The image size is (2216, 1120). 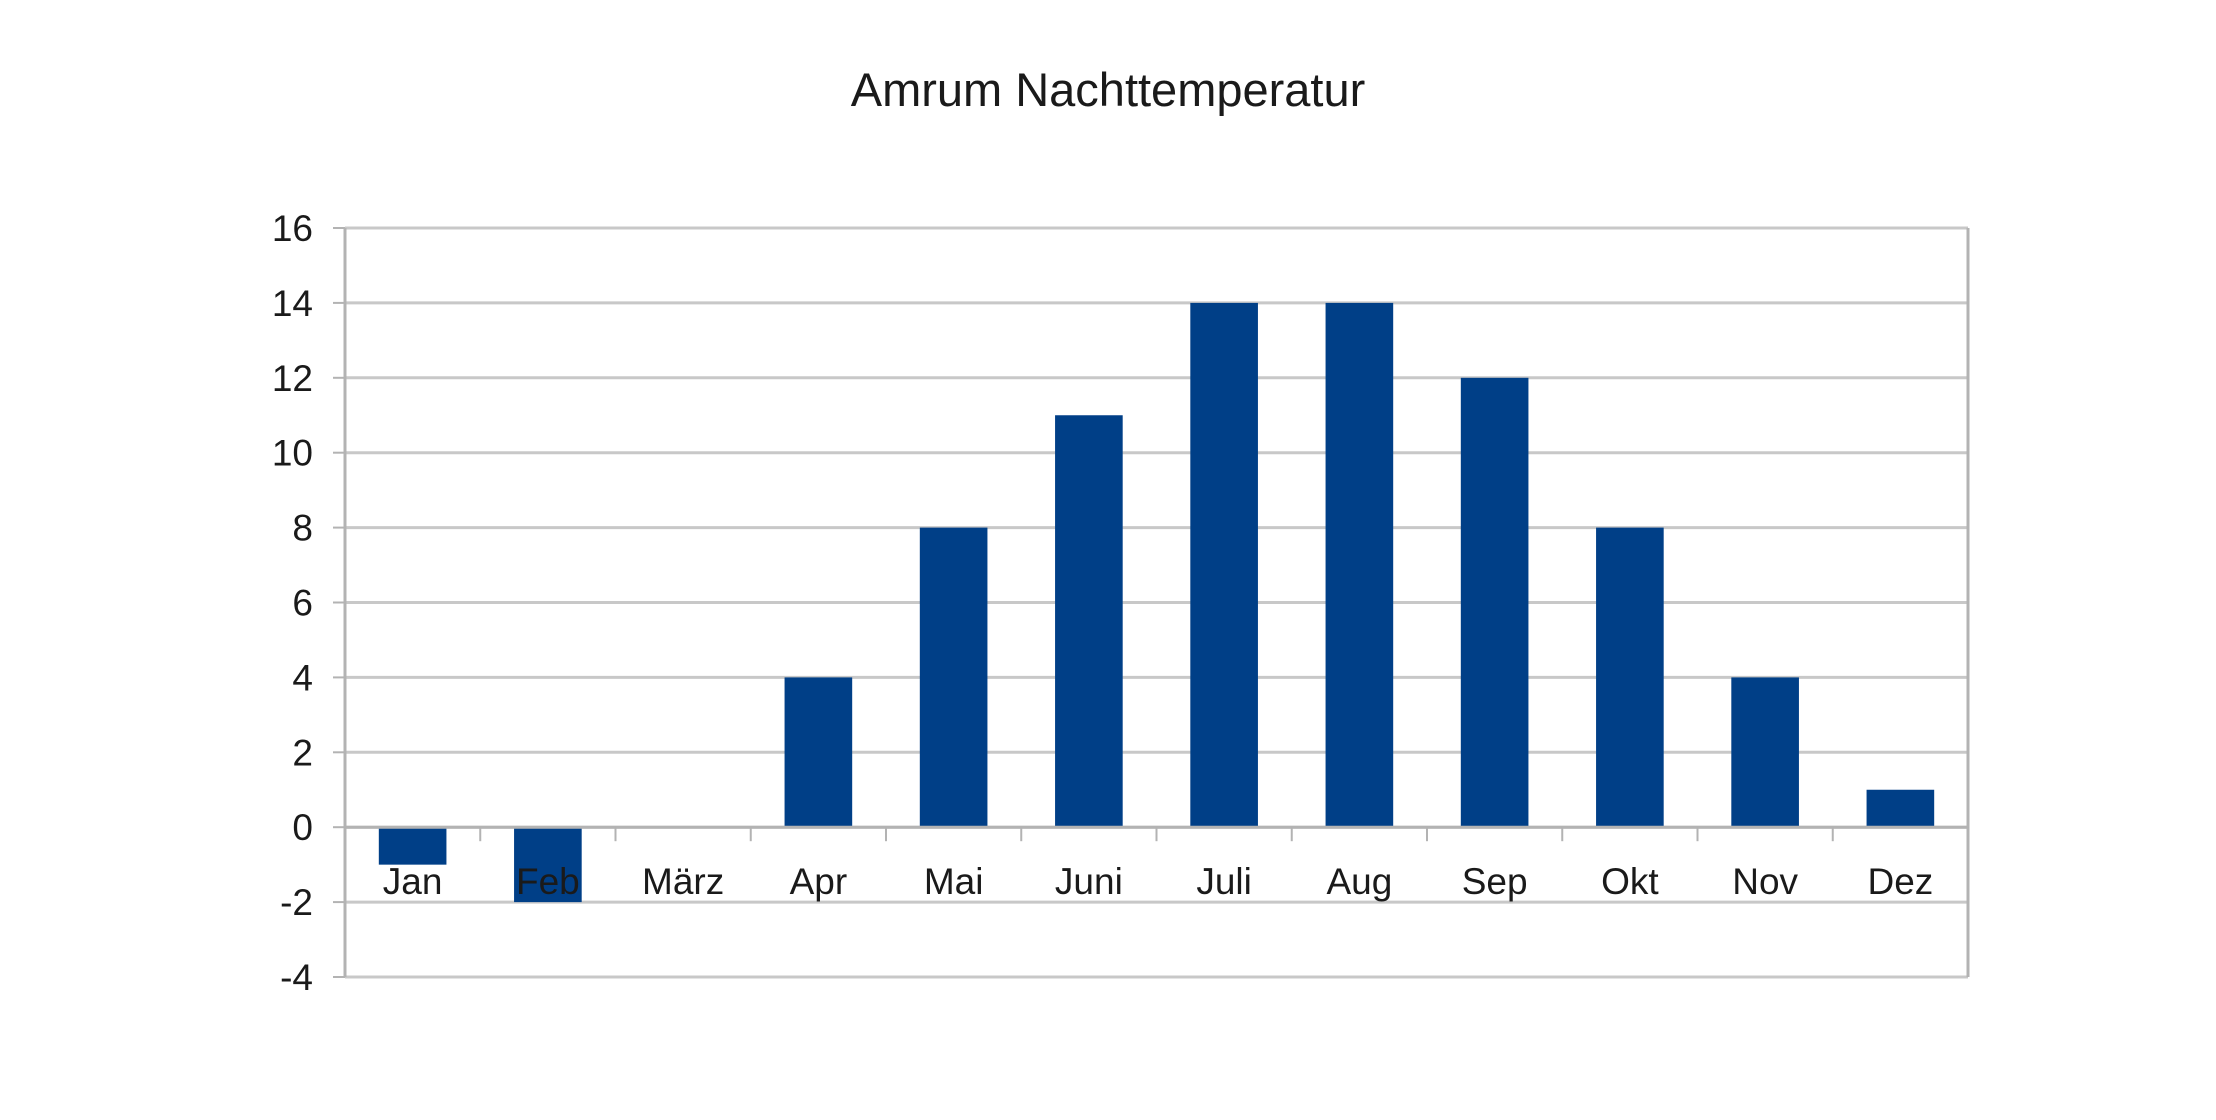 I want to click on y-tick-label: 16, so click(x=292, y=228).